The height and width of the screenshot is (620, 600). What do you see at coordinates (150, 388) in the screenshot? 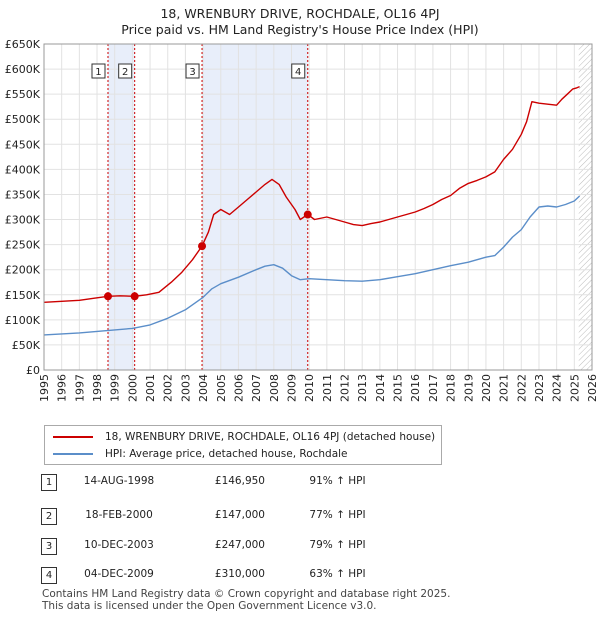
I see `x-tick-label: 2001` at bounding box center [150, 388].